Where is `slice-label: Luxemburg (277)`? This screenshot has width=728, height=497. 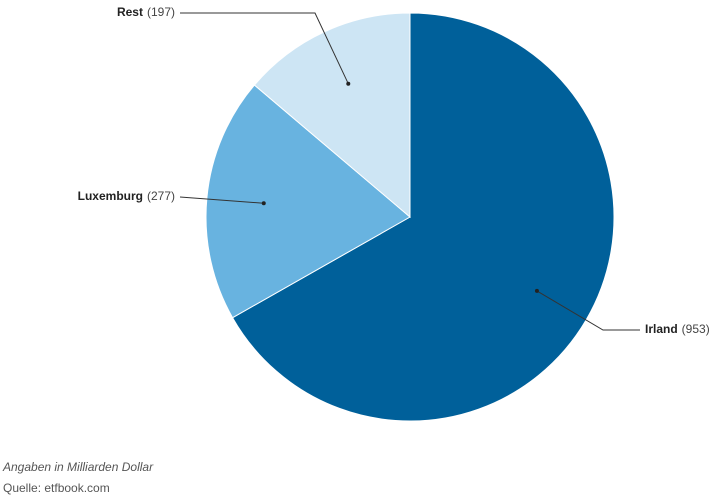 slice-label: Luxemburg (277) is located at coordinates (126, 196).